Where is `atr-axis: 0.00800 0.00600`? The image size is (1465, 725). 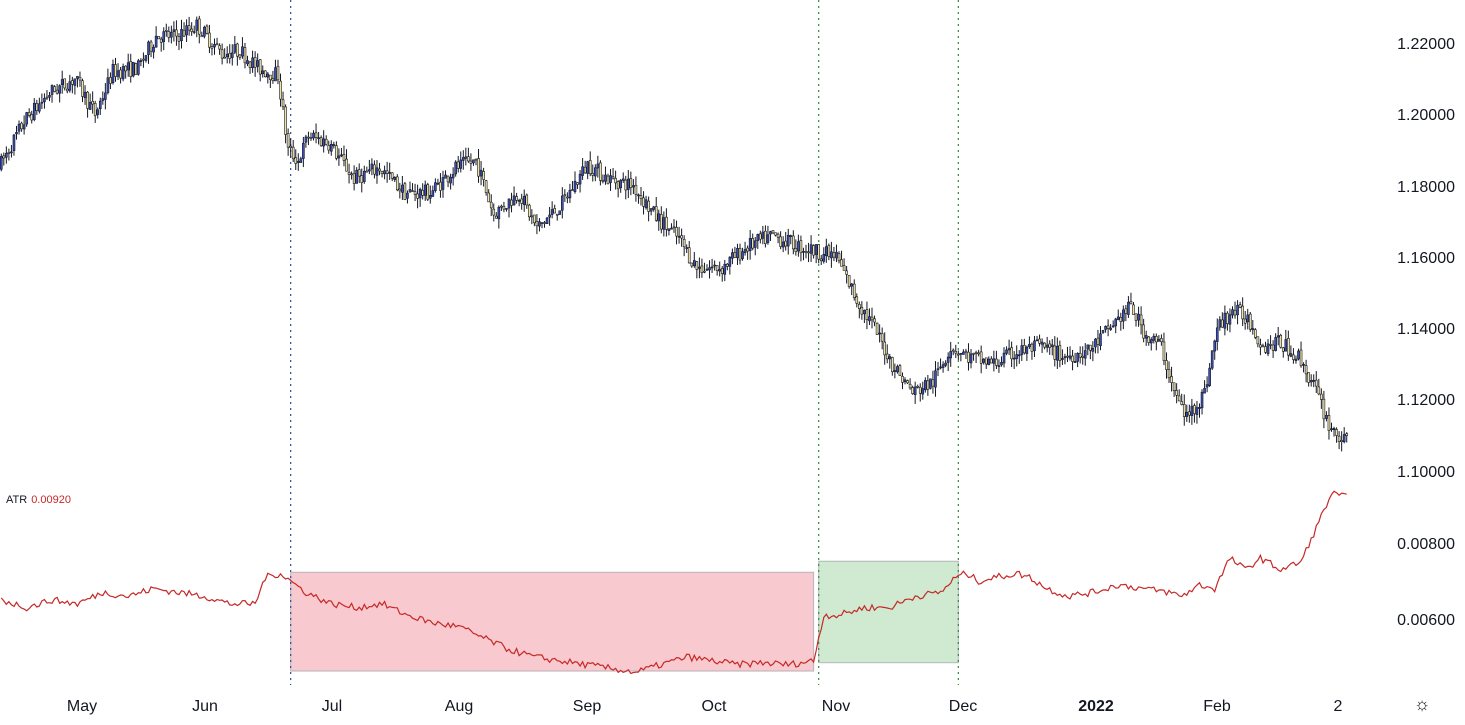
atr-axis: 0.00800 0.00600 is located at coordinates (1426, 582).